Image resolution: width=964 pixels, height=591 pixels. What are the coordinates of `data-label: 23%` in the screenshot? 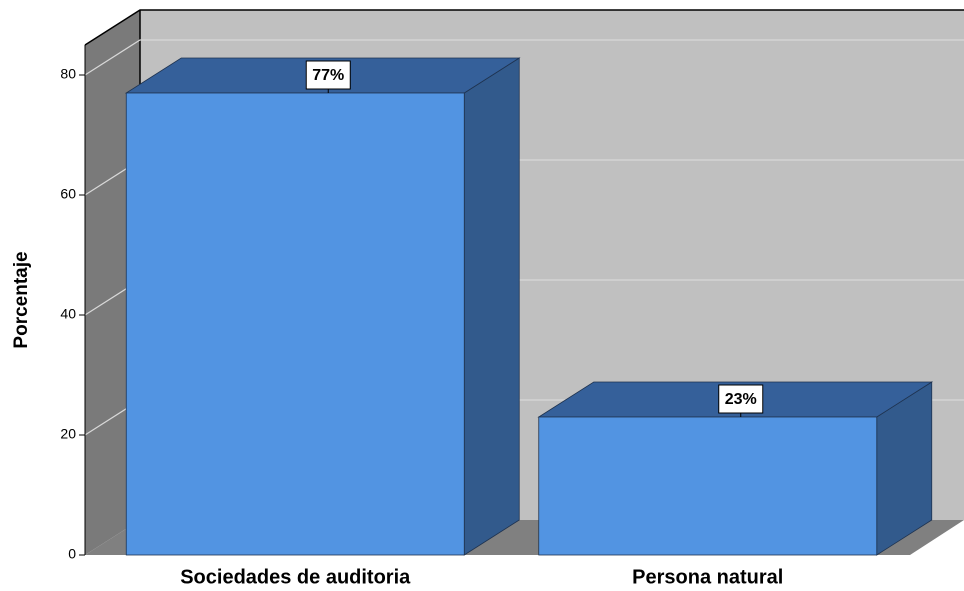 It's located at (741, 399).